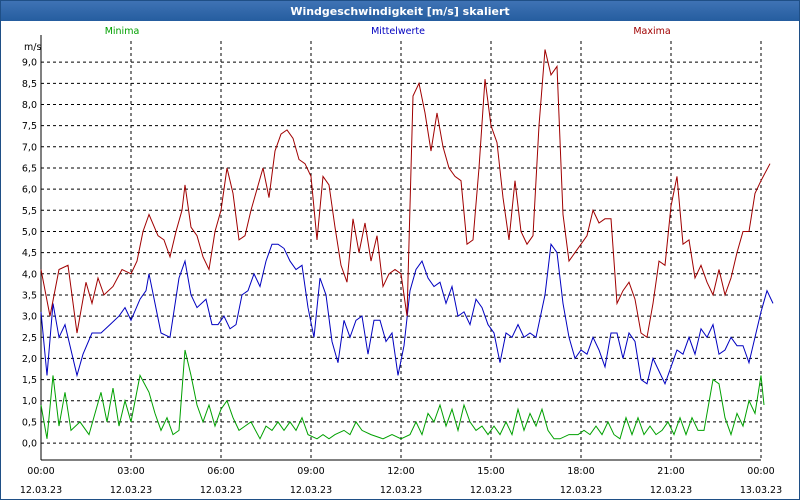 The image size is (800, 500). Describe the element at coordinates (310, 471) in the screenshot. I see `x-tick-time-label: 09:00` at that location.